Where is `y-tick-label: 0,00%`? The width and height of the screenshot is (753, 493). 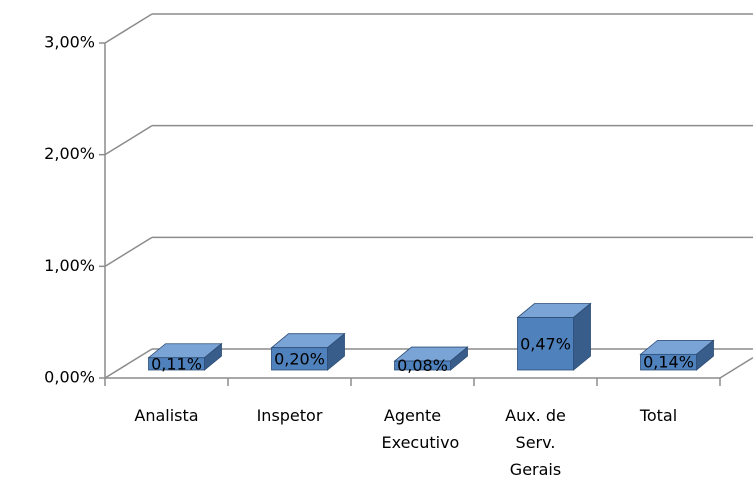
y-tick-label: 0,00% is located at coordinates (69, 377).